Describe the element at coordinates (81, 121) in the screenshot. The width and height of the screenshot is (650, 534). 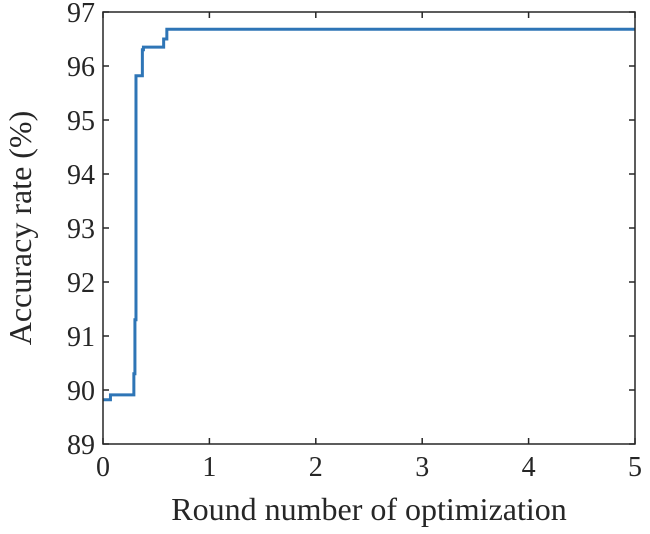
I see `y-tick-label: 95` at that location.